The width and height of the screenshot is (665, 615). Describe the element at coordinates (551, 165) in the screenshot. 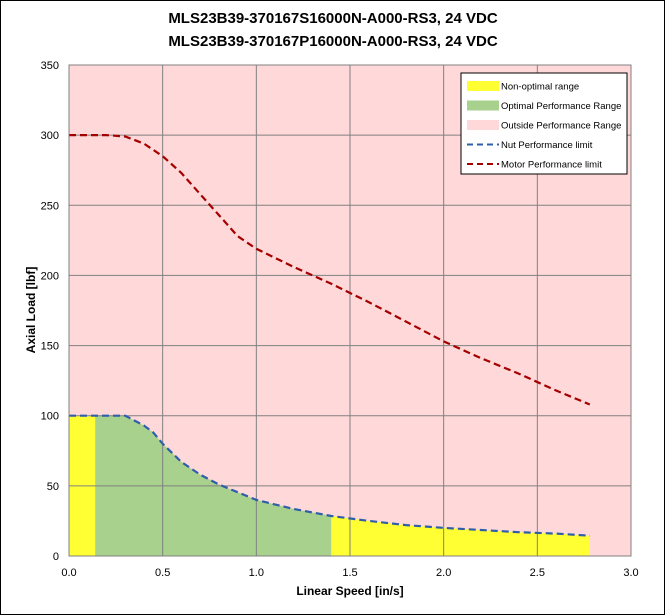

I see `legend-label: Motor Performance limit` at that location.